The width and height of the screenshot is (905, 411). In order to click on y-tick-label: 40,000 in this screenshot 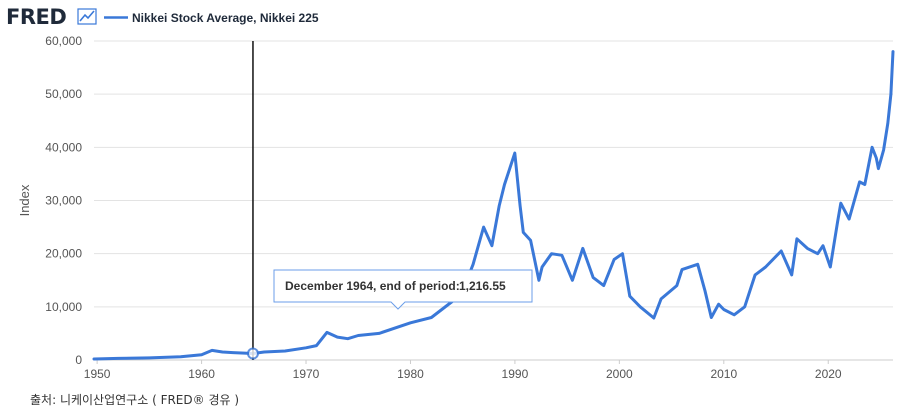, I will do `click(63, 147)`.